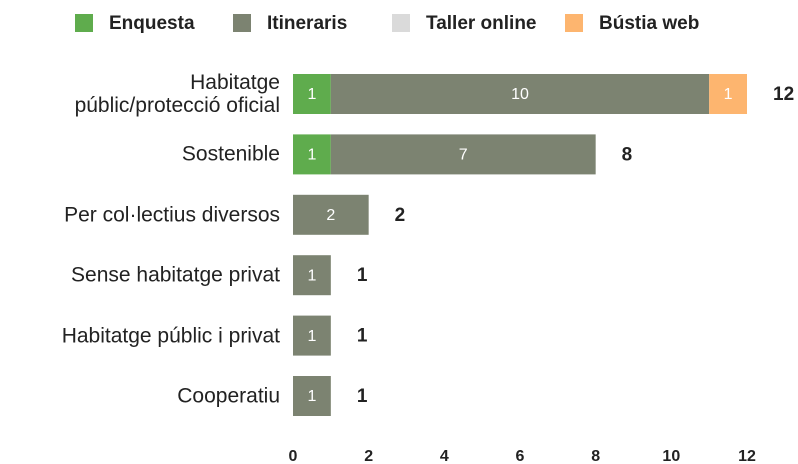 The width and height of the screenshot is (798, 464). I want to click on x-tick-label: 10, so click(671, 456).